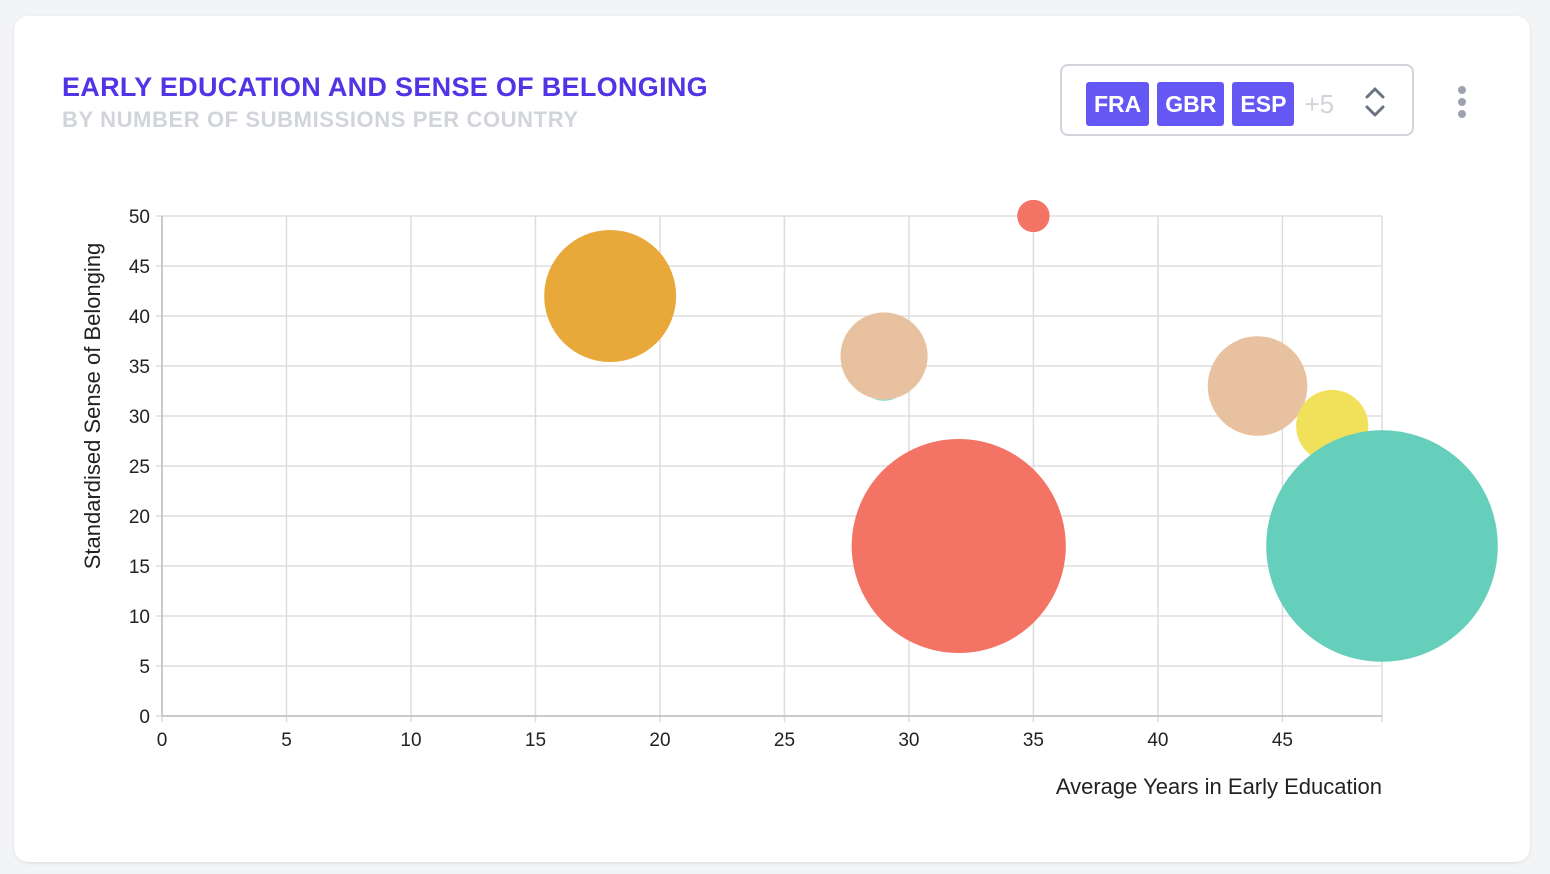  What do you see at coordinates (1462, 102) in the screenshot?
I see `kebab-menu-icon` at bounding box center [1462, 102].